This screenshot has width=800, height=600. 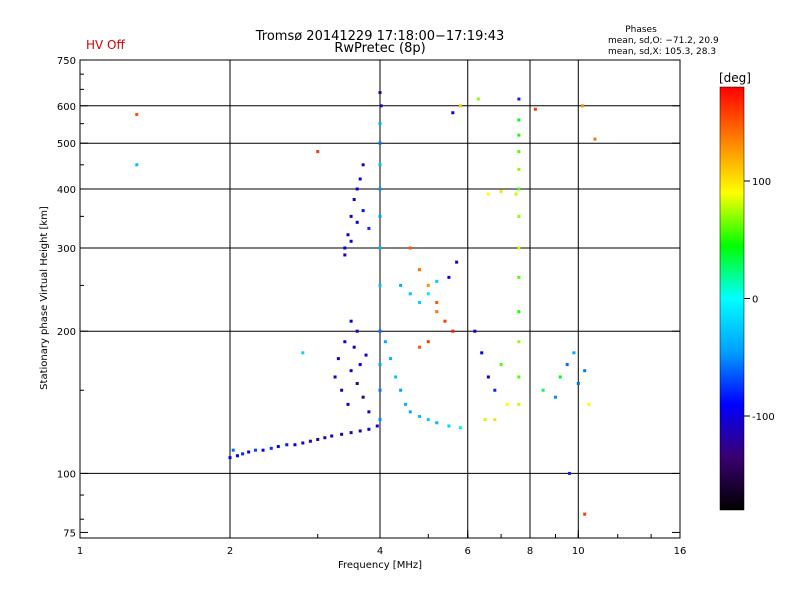 What do you see at coordinates (379, 48) in the screenshot?
I see `chart-subtitle: RwPretec (8p)` at bounding box center [379, 48].